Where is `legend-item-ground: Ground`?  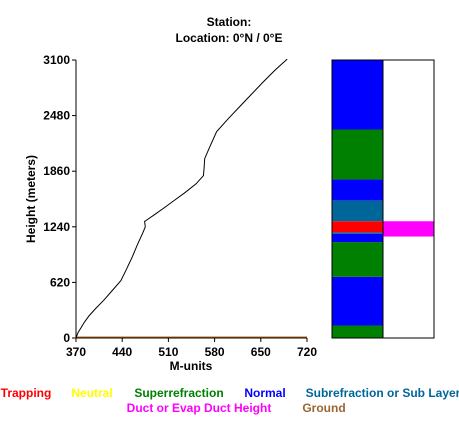
legend-item-ground: Ground is located at coordinates (323, 408).